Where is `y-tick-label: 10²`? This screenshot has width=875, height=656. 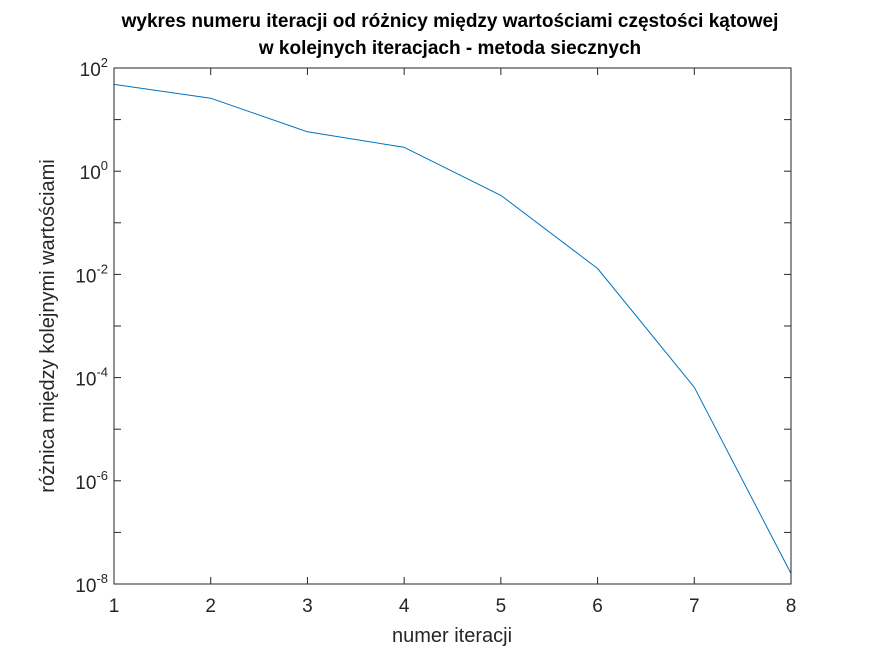 y-tick-label: 10² is located at coordinates (94, 68).